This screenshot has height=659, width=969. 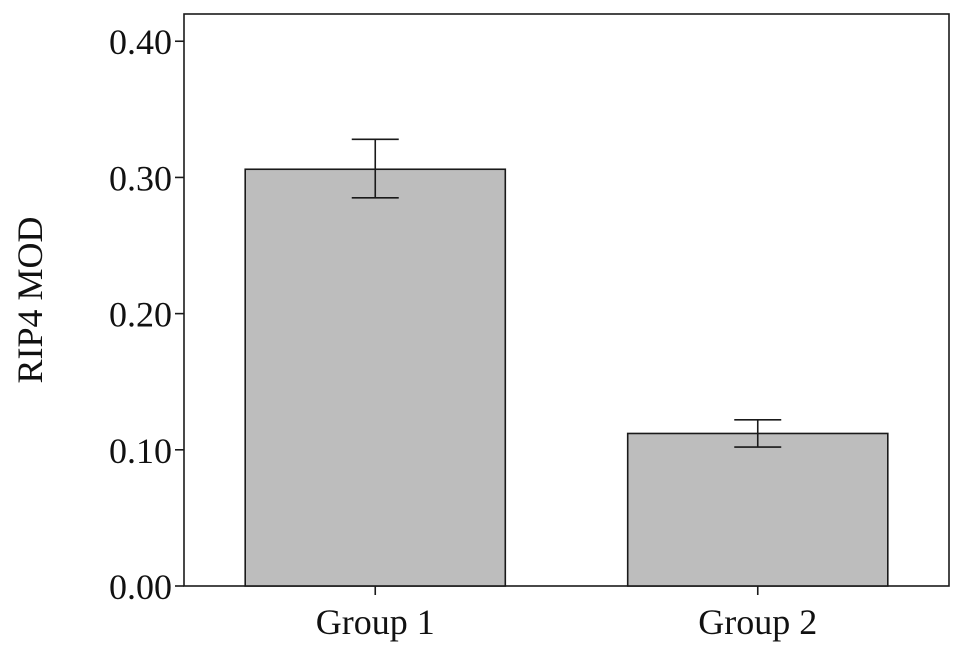 What do you see at coordinates (375, 622) in the screenshot?
I see `x-tick-label: Group 1` at bounding box center [375, 622].